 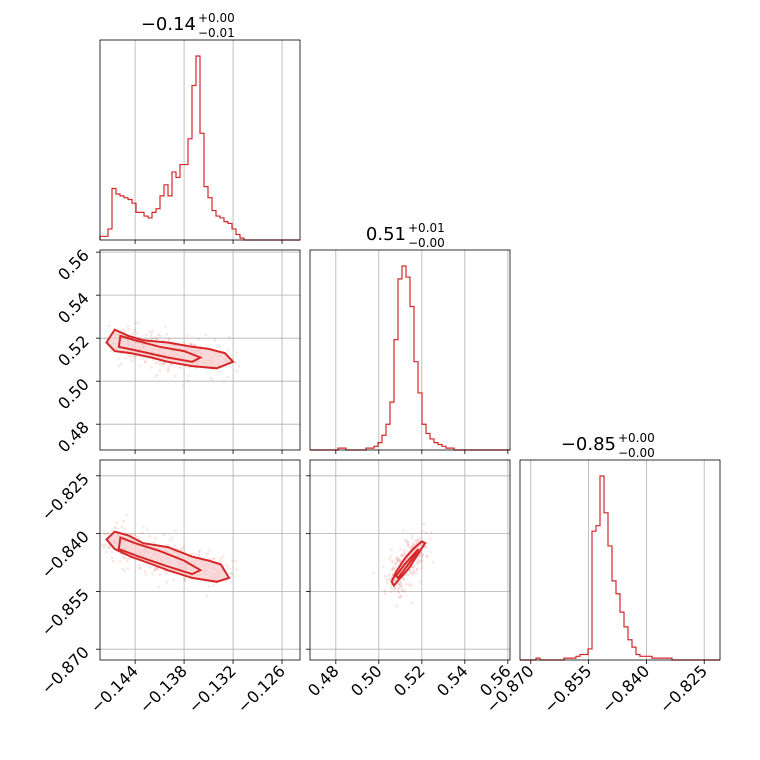 I want to click on y-tick-label: −0.840, so click(x=65, y=554).